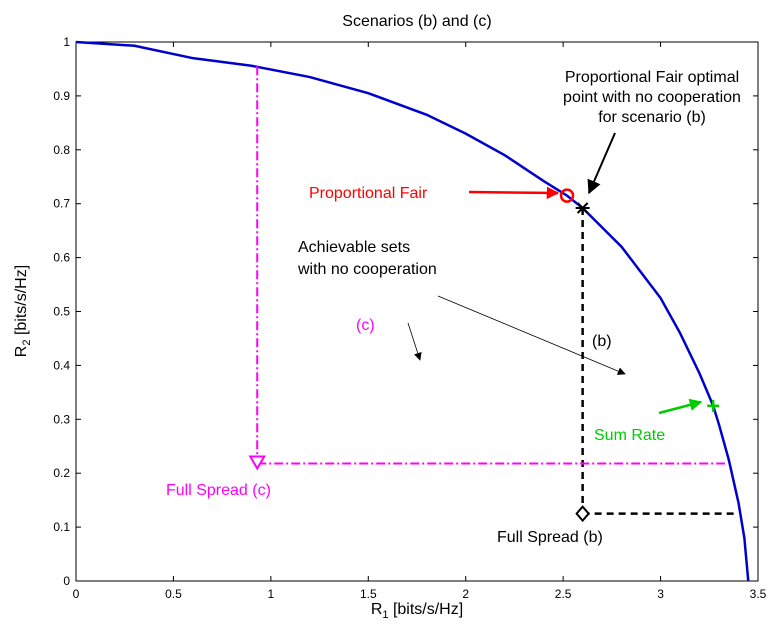  I want to click on achievable-arrow-c, so click(414, 341).